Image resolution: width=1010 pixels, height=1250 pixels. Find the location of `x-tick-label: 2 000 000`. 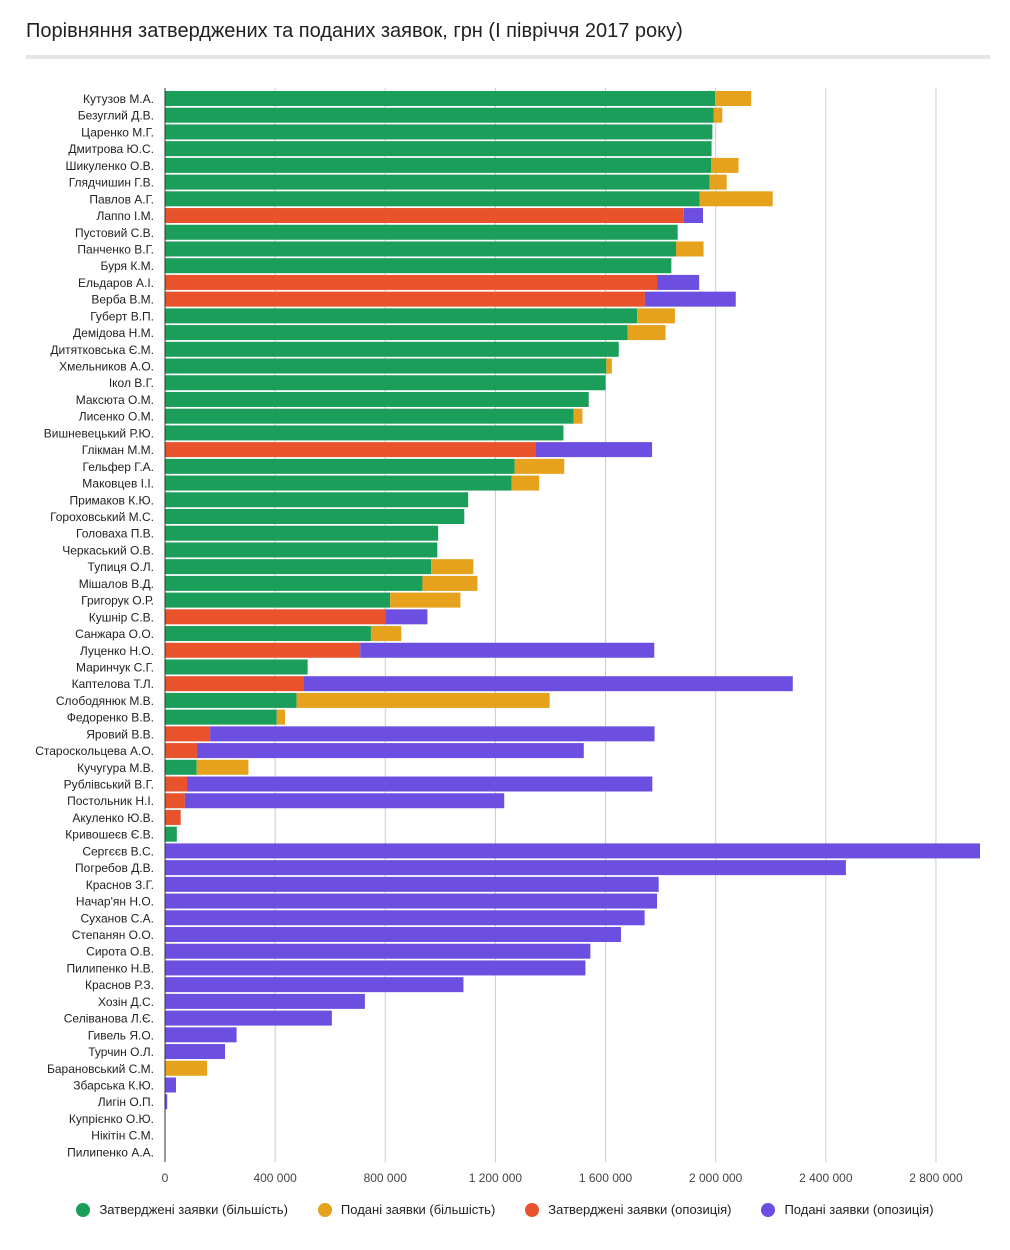

x-tick-label: 2 000 000 is located at coordinates (716, 1178).